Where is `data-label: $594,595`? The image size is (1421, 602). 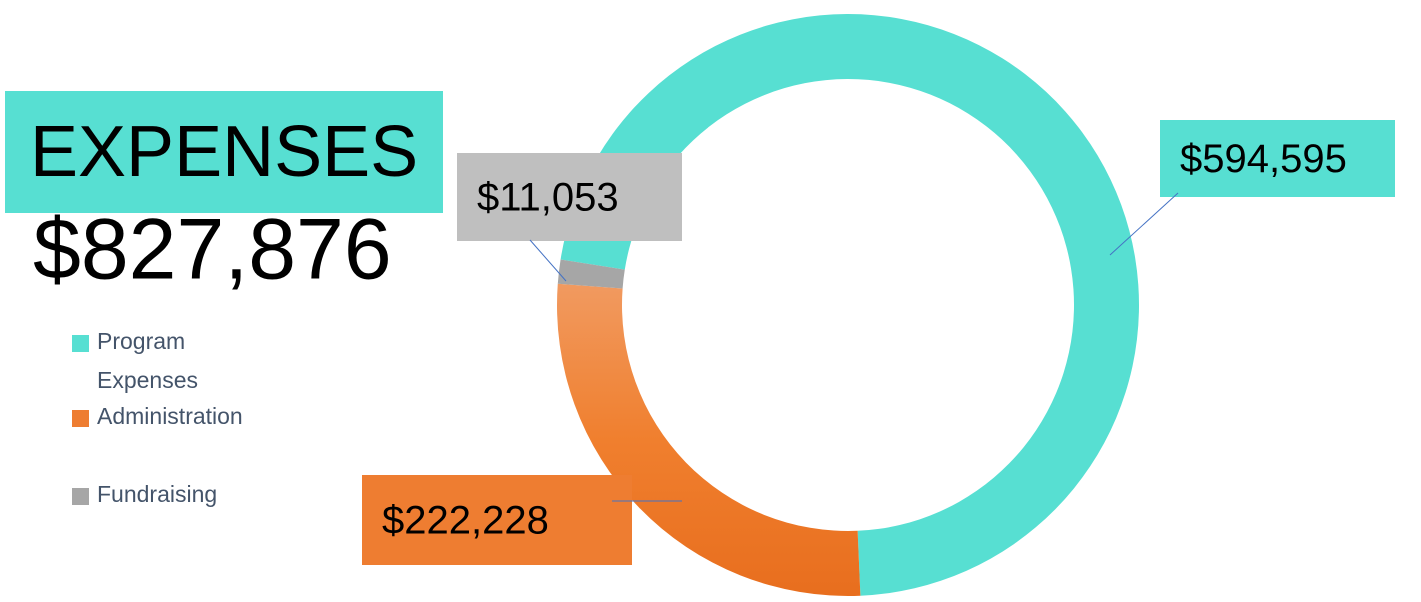
data-label: $594,595 is located at coordinates (1263, 159).